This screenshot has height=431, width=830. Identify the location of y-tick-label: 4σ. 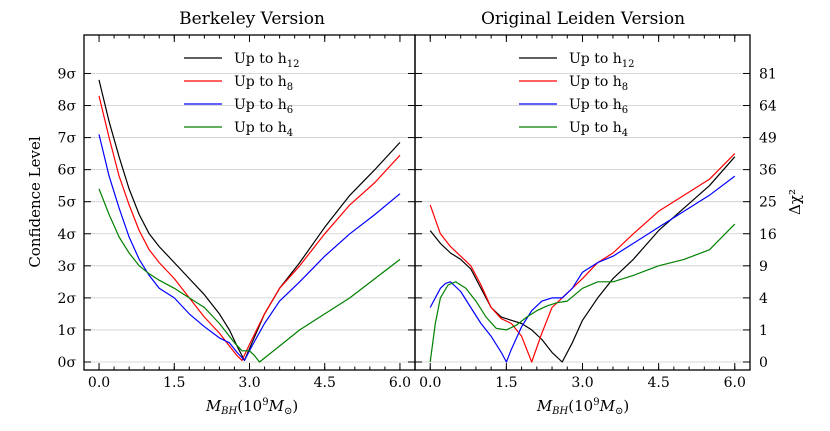
(67, 235).